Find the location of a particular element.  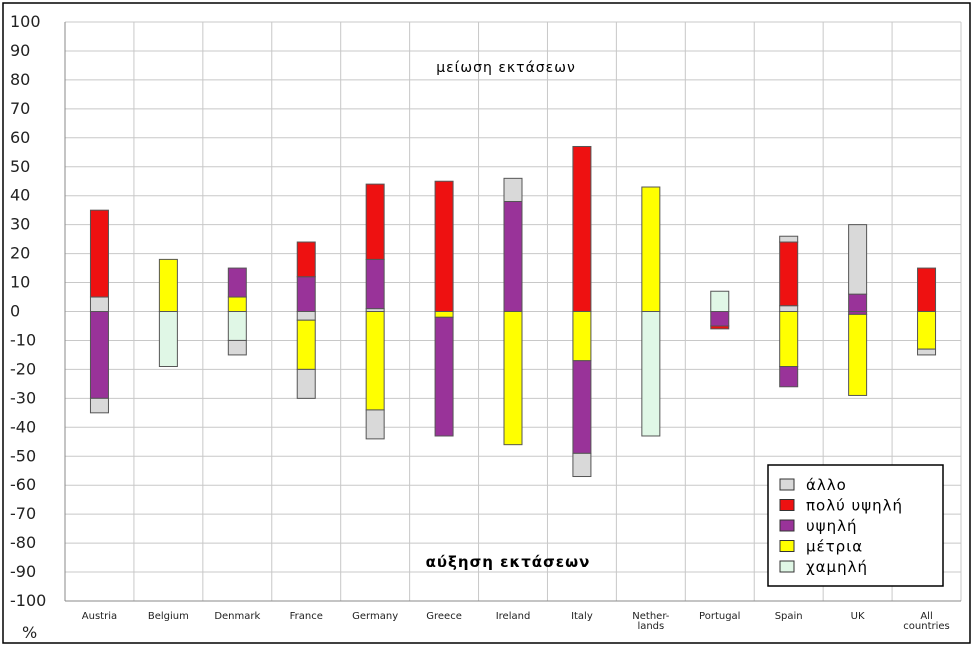

legend-box is located at coordinates (855, 525).